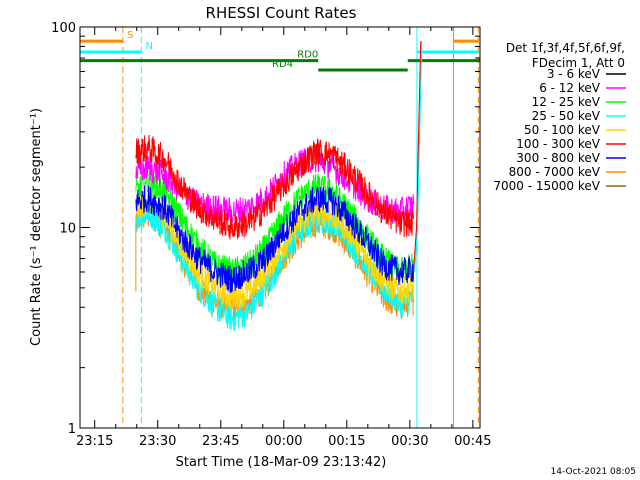  I want to click on series-line-6-12-kev, so click(275, 185).